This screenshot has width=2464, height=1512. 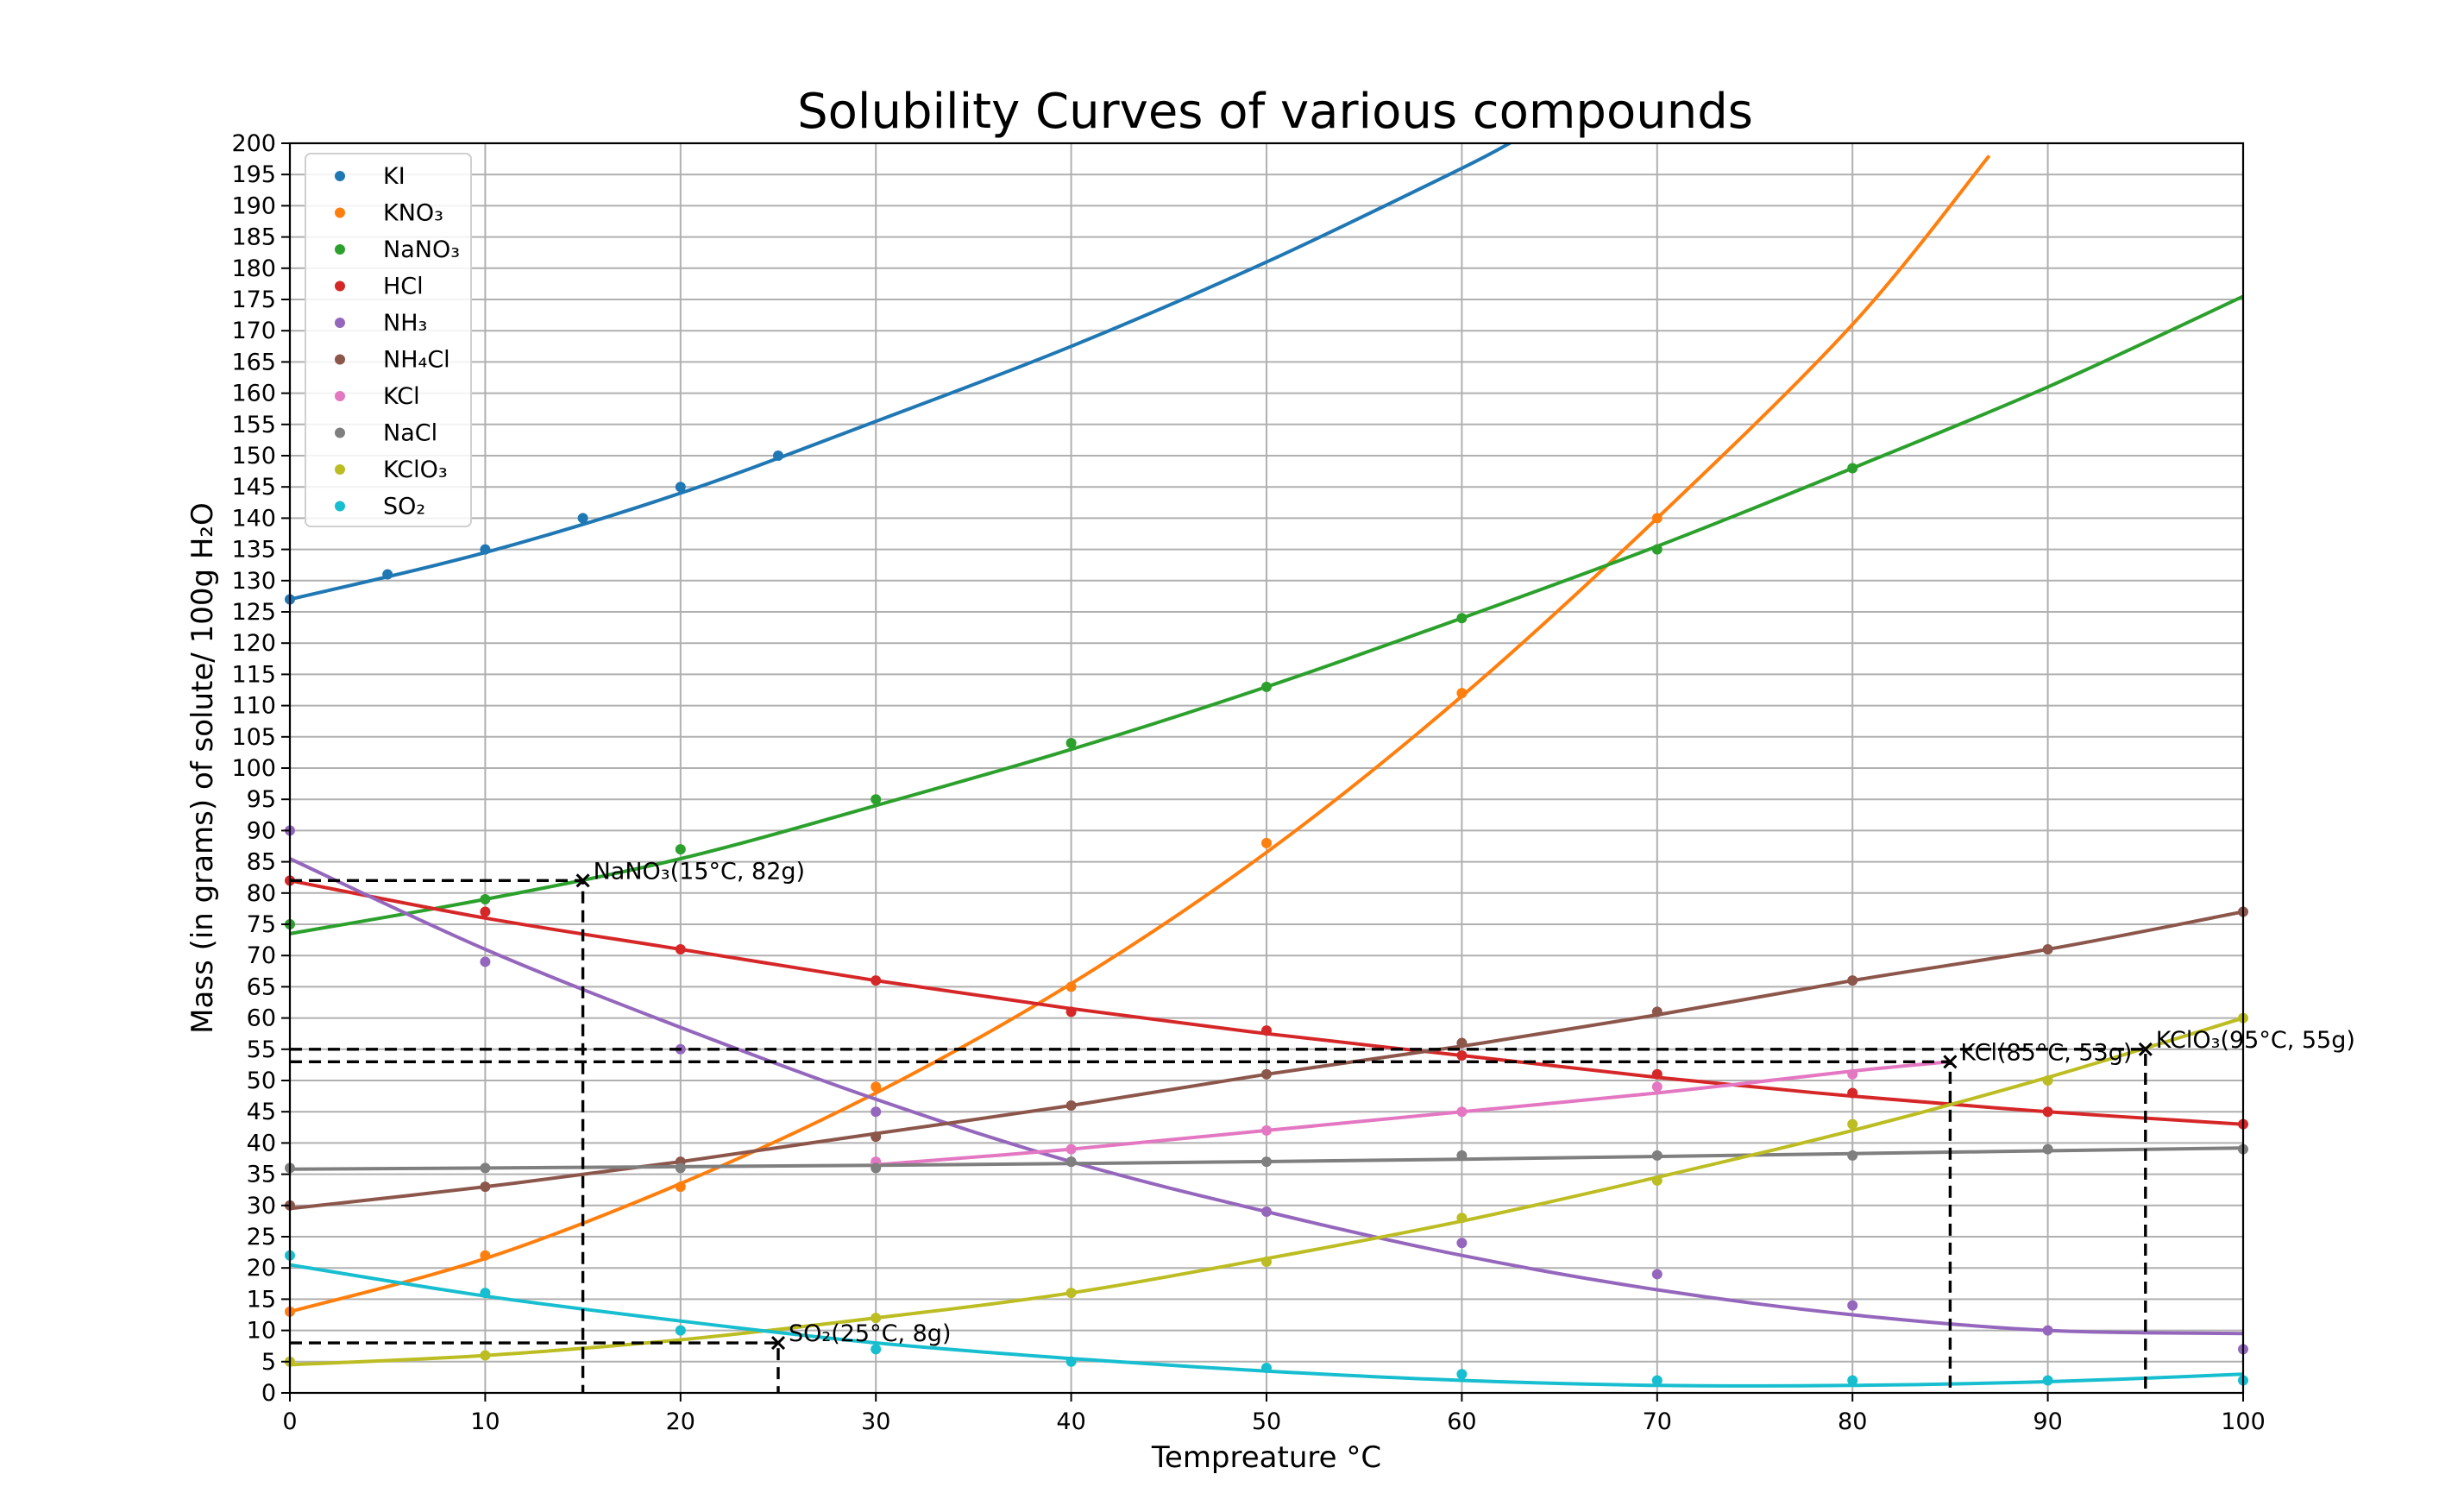 What do you see at coordinates (262, 1081) in the screenshot?
I see `y-tick-label: 50` at bounding box center [262, 1081].